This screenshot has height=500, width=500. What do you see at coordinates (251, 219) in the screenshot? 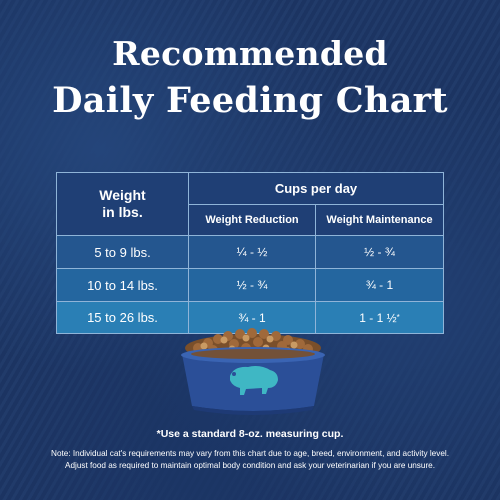
I see `weight-reduction-header: Weight Reduction` at bounding box center [251, 219].